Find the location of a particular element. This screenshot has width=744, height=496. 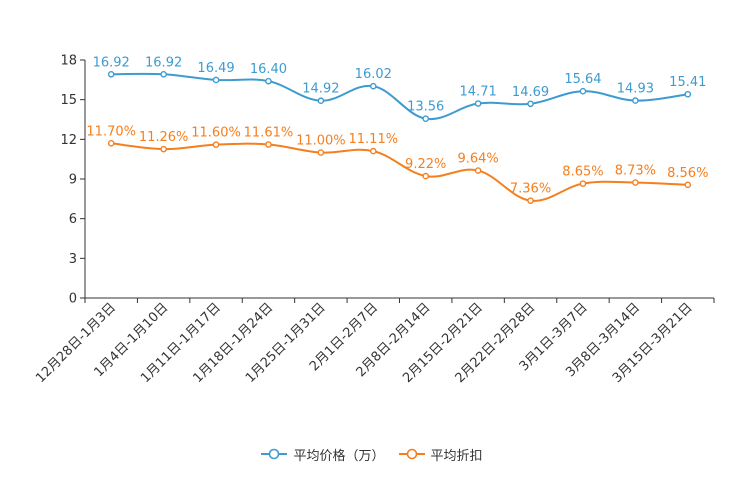

discount-data-label: 11.60% is located at coordinates (216, 133).